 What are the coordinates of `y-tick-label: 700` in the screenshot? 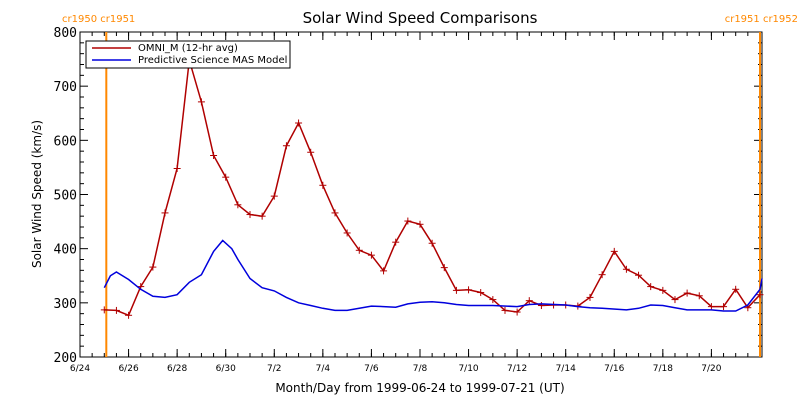 It's located at (65, 87).